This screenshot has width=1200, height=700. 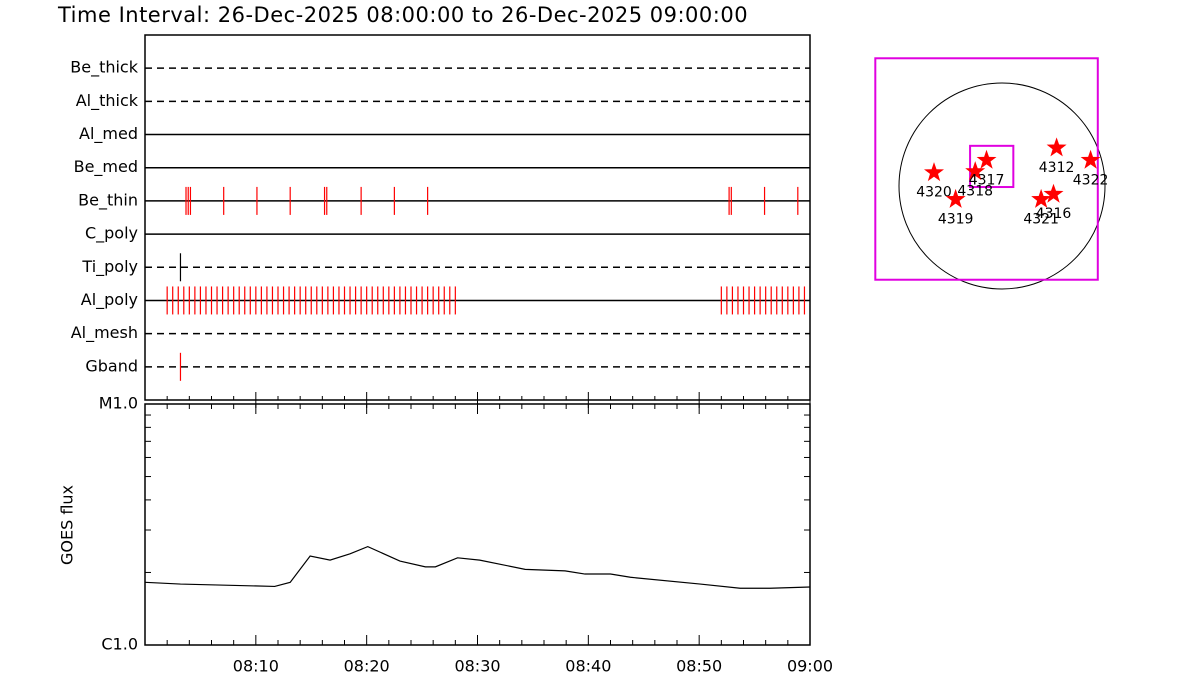 I want to click on x-tick-label: 09:00, so click(x=810, y=666).